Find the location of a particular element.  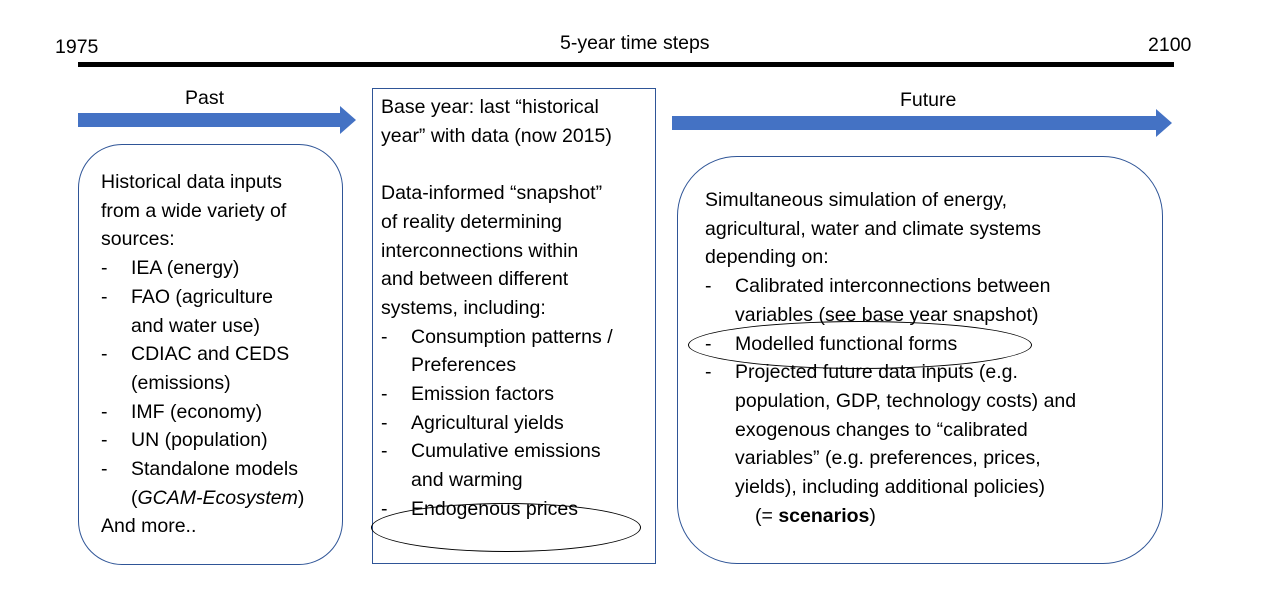

past-intro-line-1: Historical data inputs is located at coordinates (192, 182).